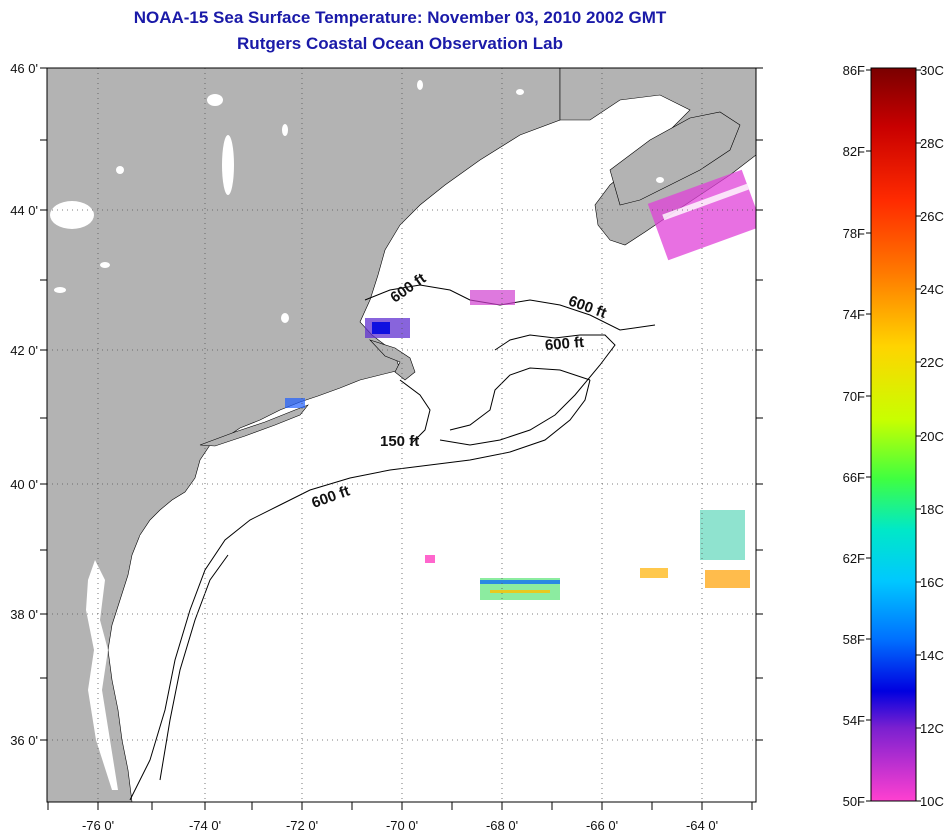  Describe the element at coordinates (932, 289) in the screenshot. I see `cb-c-24: 24C` at that location.